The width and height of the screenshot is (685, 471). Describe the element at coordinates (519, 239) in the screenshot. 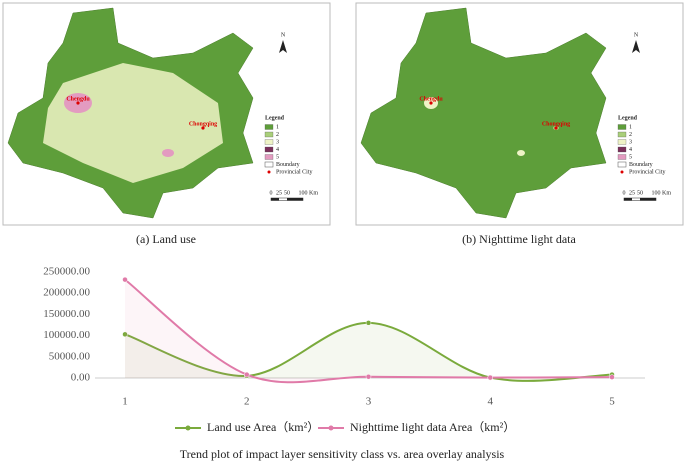

I see `map-caption: (b) Nighttime light data` at that location.